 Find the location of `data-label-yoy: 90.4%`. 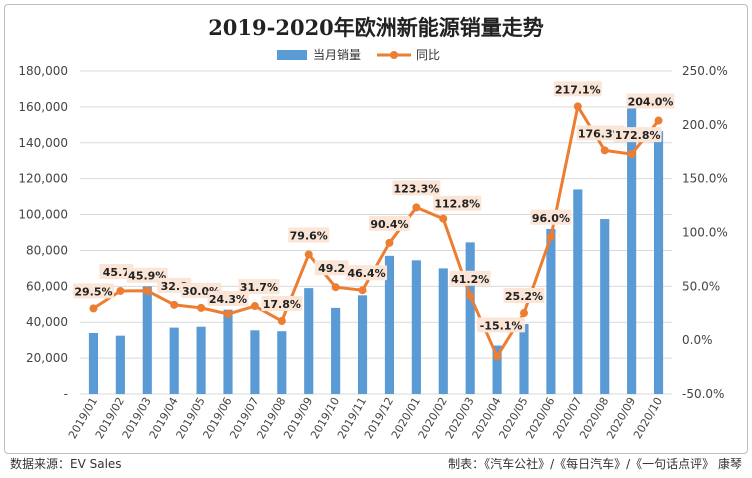

data-label-yoy: 90.4% is located at coordinates (389, 224).